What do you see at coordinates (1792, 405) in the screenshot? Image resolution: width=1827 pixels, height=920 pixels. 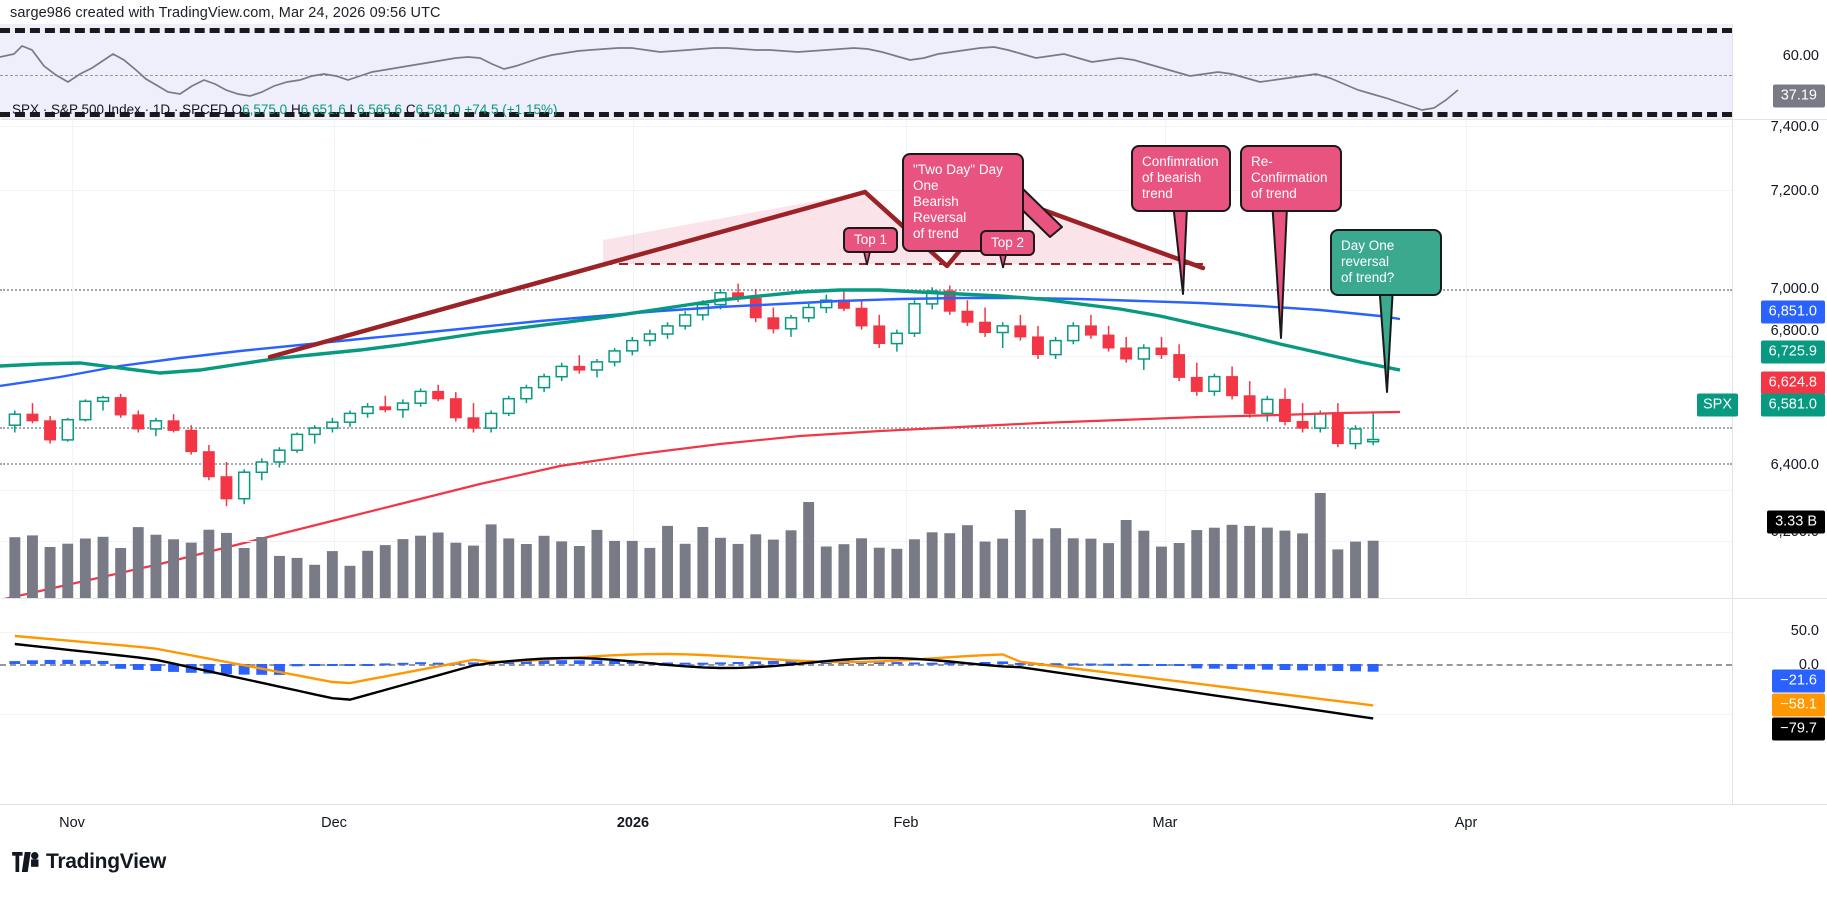 I see `last-price-badge: 6,581.0` at bounding box center [1792, 405].